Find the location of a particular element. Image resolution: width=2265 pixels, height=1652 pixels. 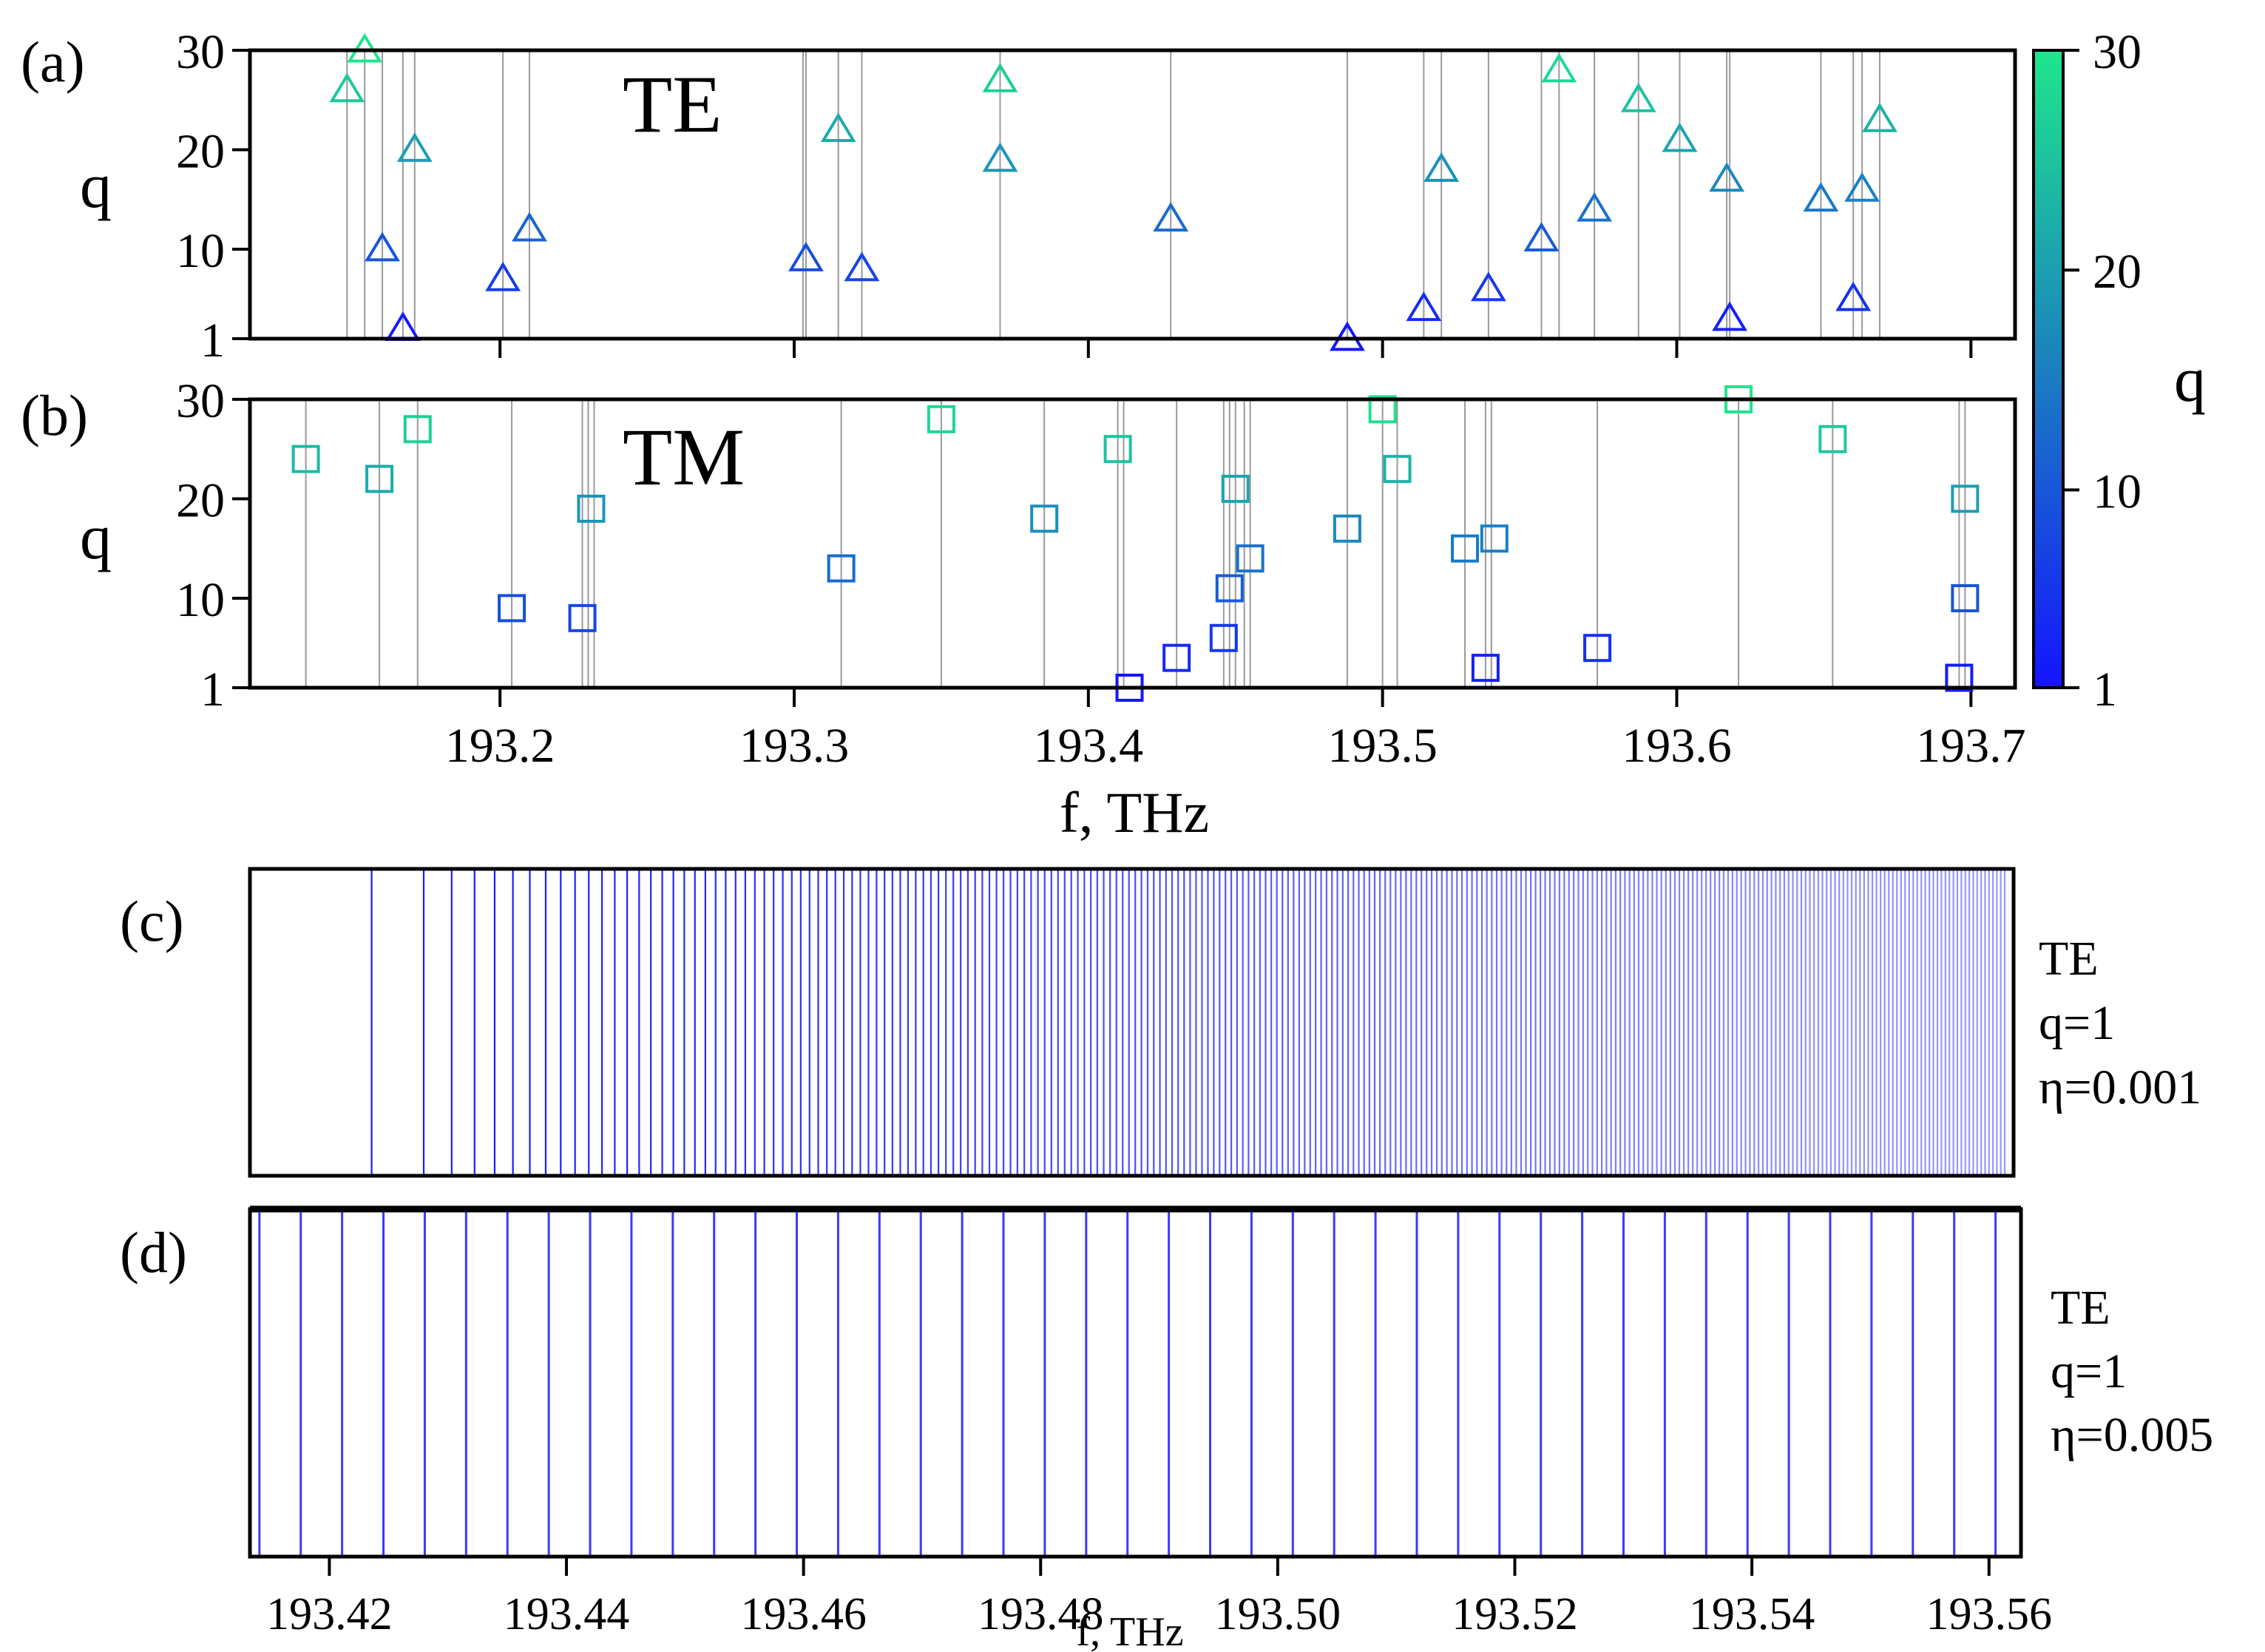

panel-a-label: (a) is located at coordinates (53, 62).